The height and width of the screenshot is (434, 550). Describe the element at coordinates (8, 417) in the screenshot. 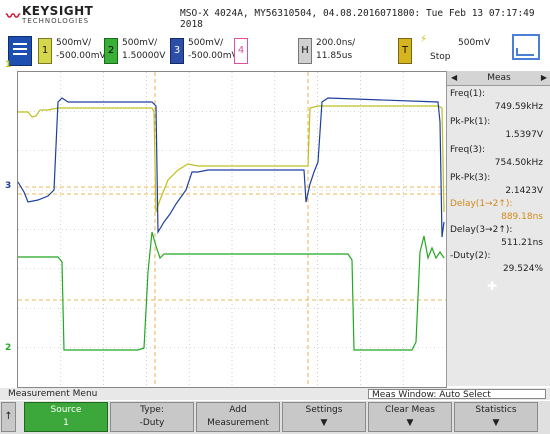

I see `back-softkey: ↑` at that location.